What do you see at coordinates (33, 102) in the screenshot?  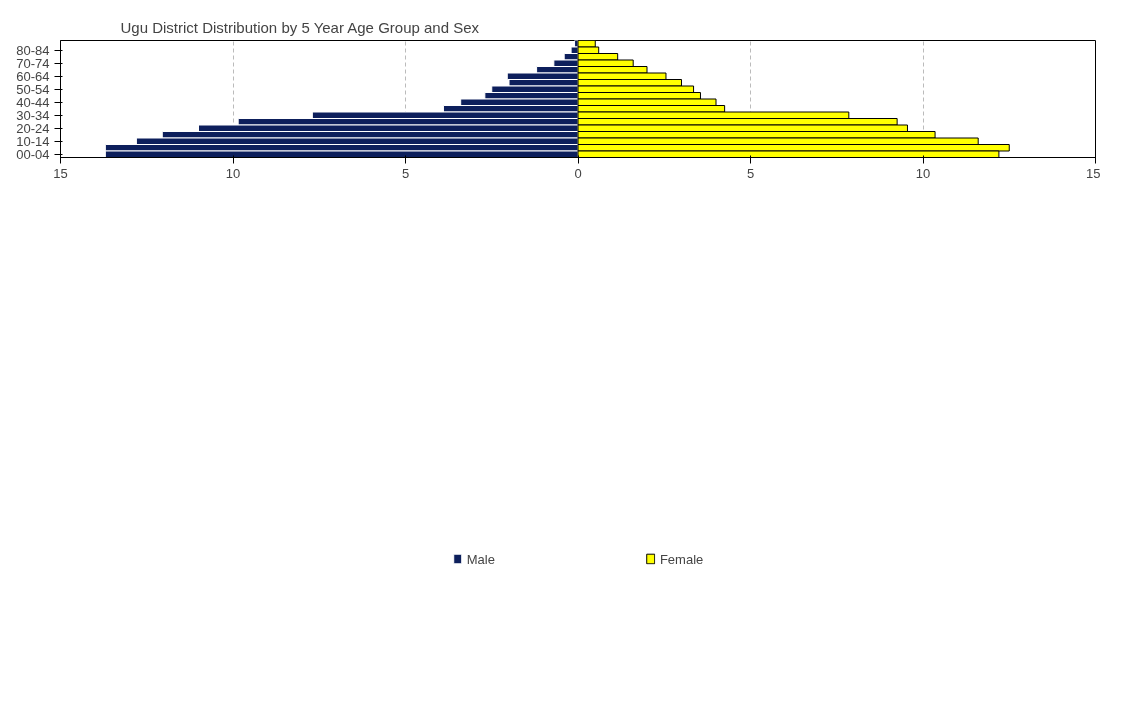 I see `y-tick-label: 40-44` at bounding box center [33, 102].